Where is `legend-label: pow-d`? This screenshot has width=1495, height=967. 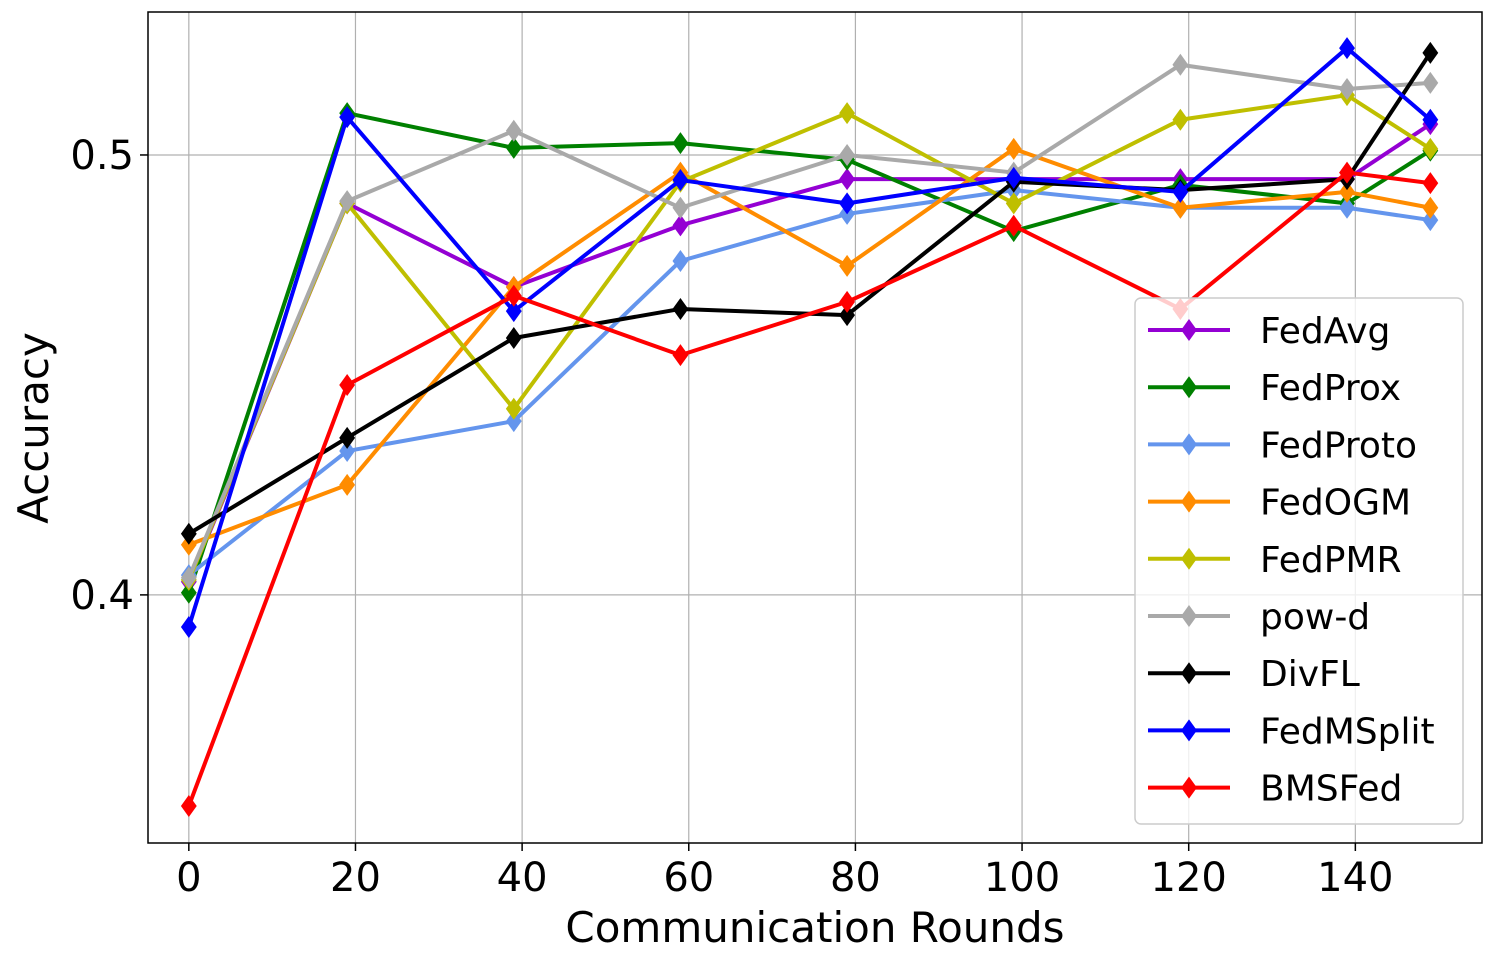 legend-label: pow-d is located at coordinates (1315, 617).